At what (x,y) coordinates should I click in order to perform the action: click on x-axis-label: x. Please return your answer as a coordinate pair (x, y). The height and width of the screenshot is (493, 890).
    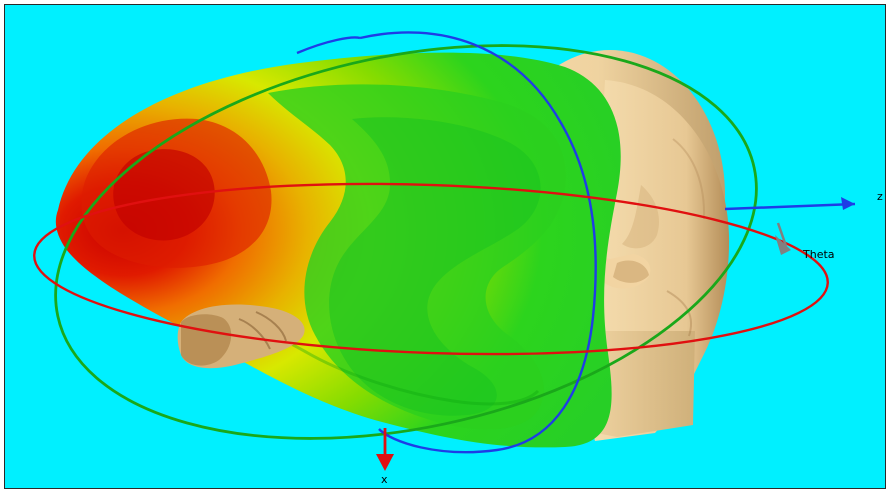
    Looking at the image, I should click on (384, 479).